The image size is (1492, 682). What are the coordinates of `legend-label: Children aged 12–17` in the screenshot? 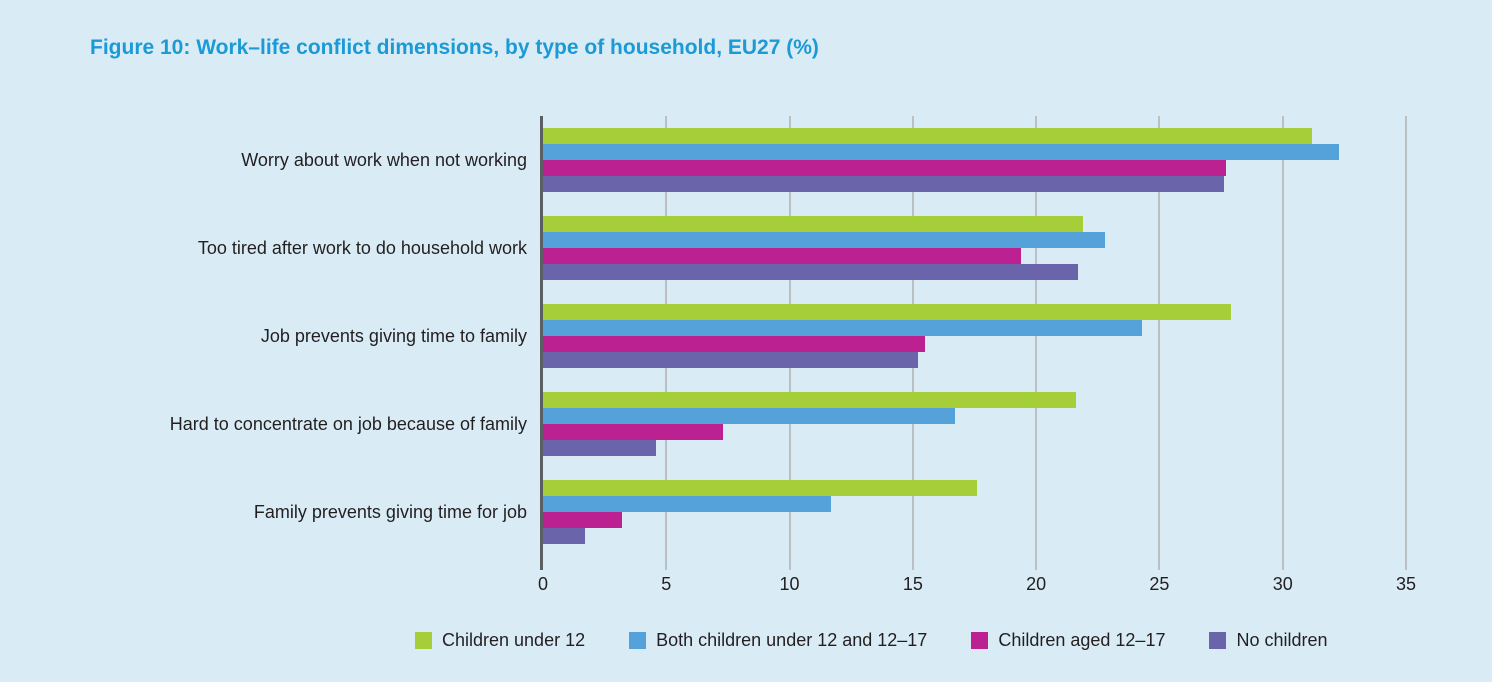 It's located at (1082, 640).